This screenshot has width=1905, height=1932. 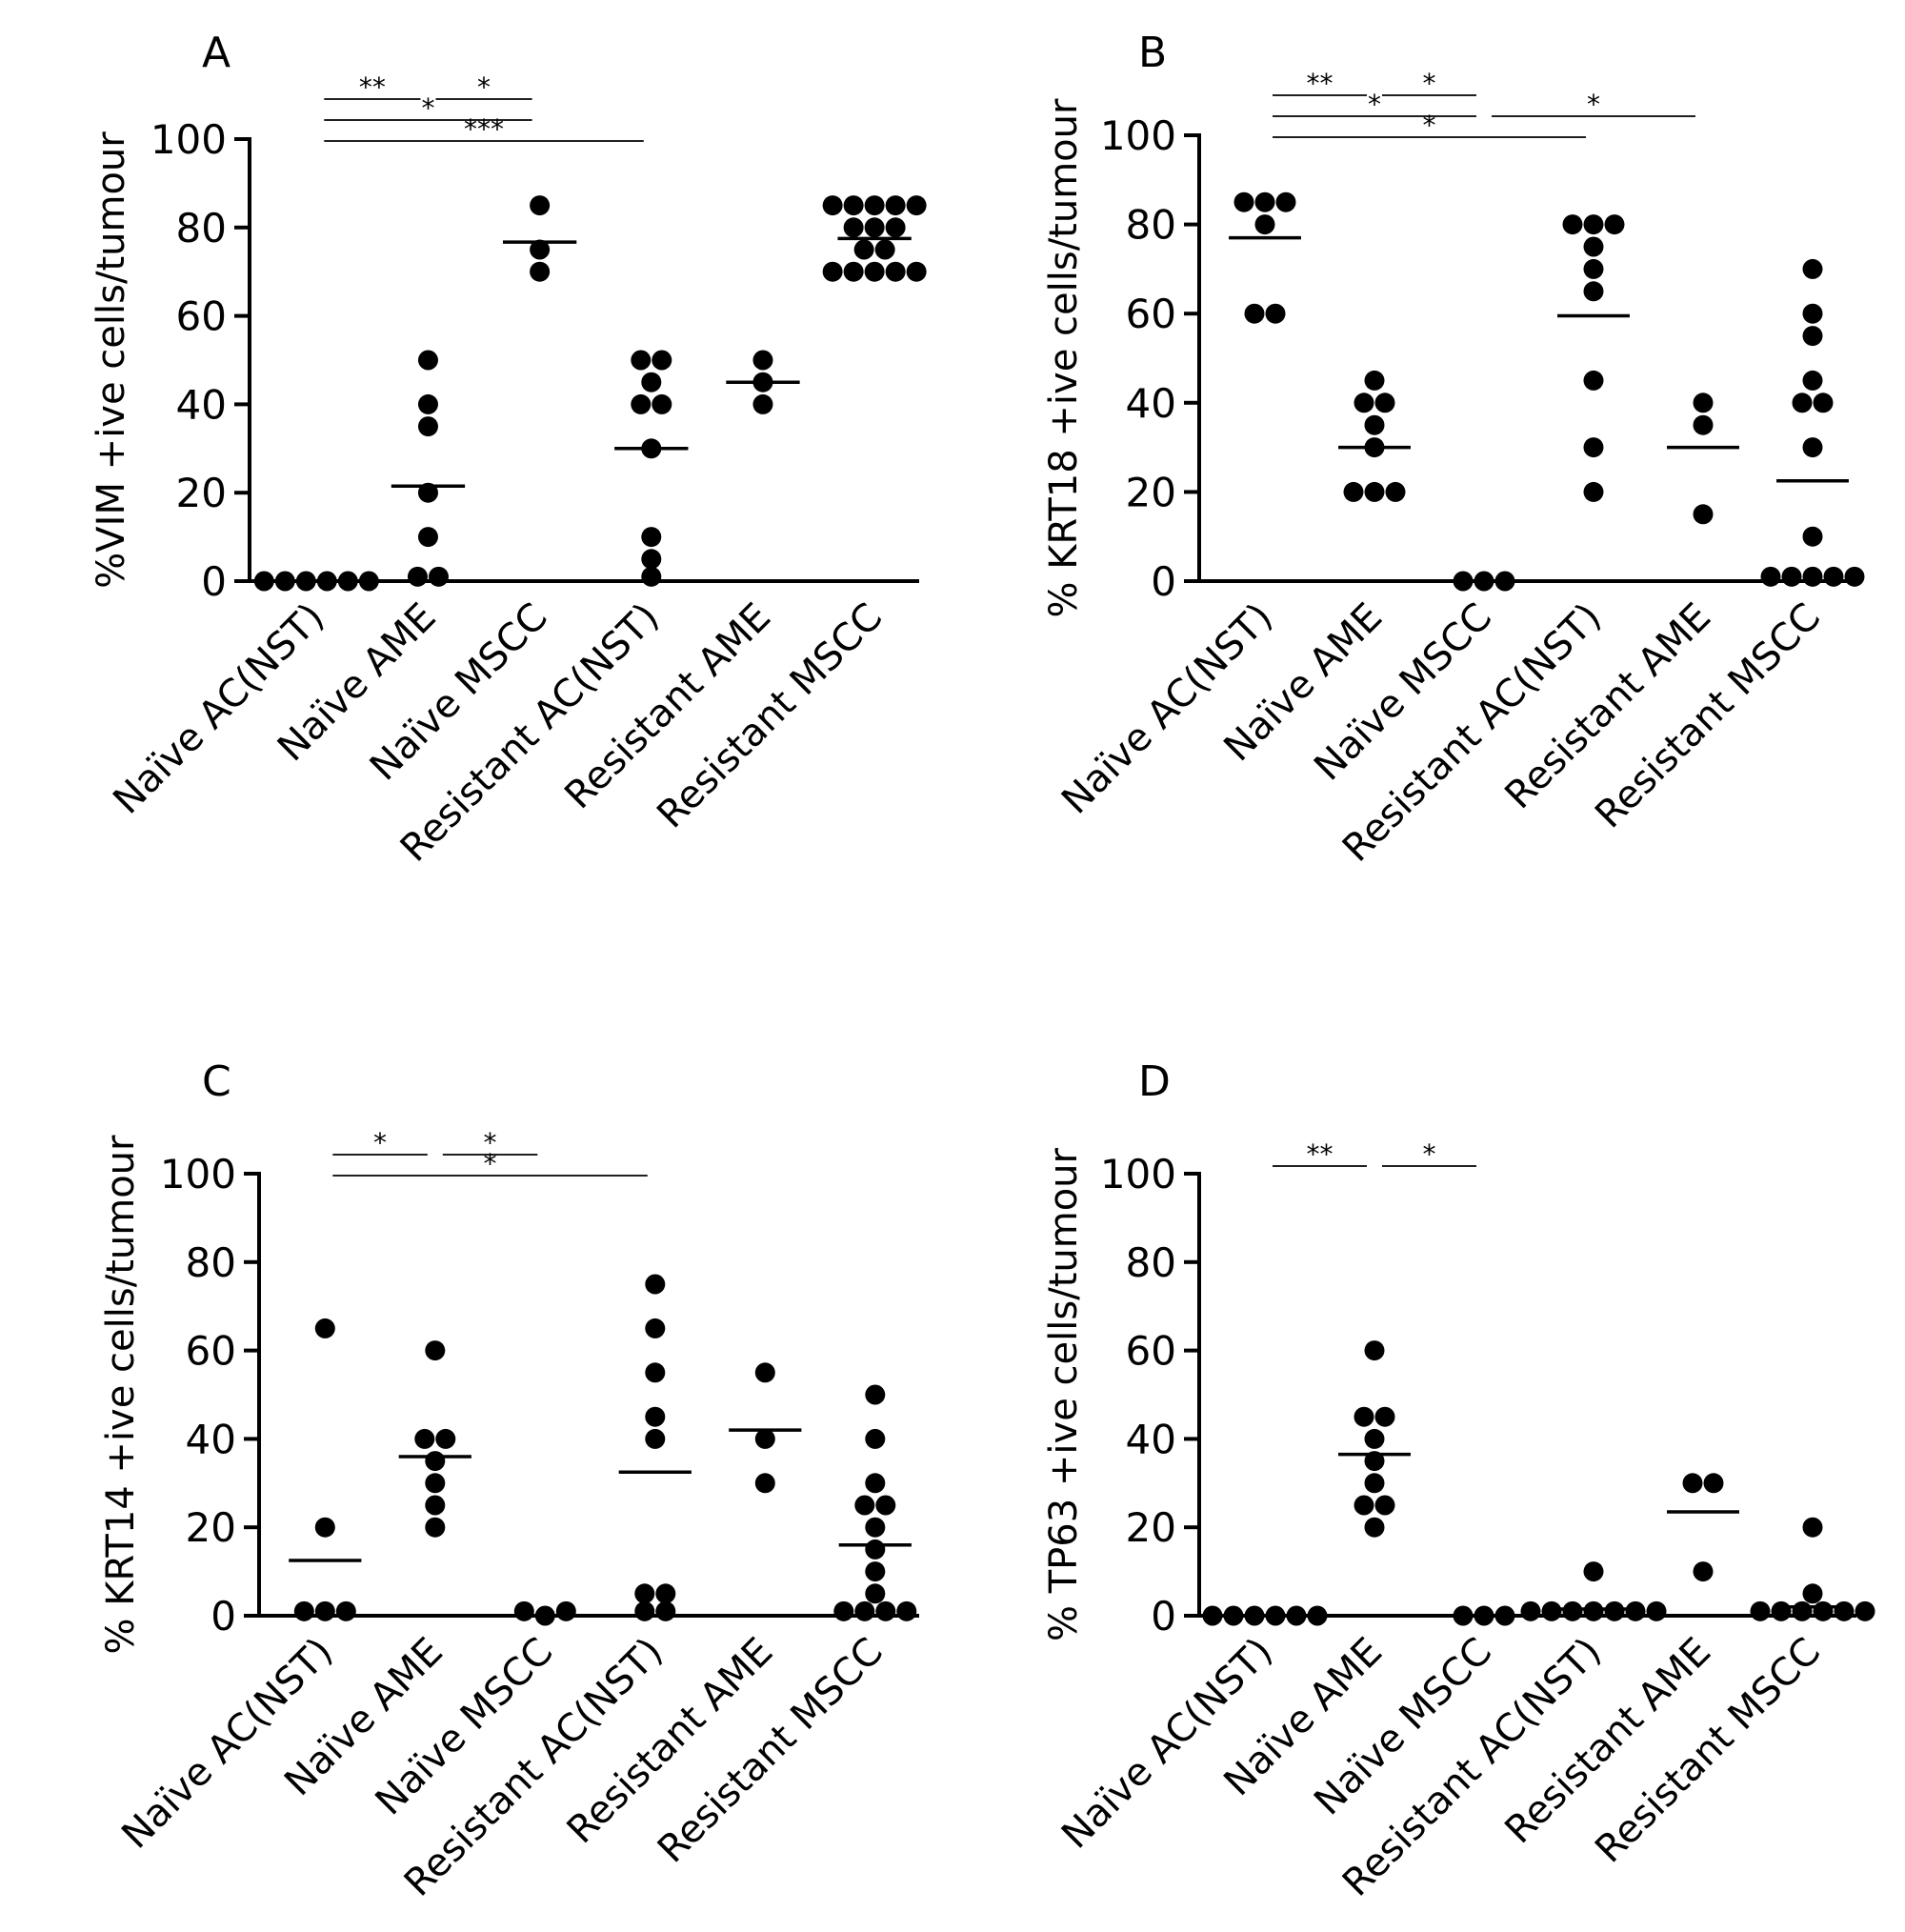 I want to click on x-tick-label: Resistant AME, so click(x=667, y=707).